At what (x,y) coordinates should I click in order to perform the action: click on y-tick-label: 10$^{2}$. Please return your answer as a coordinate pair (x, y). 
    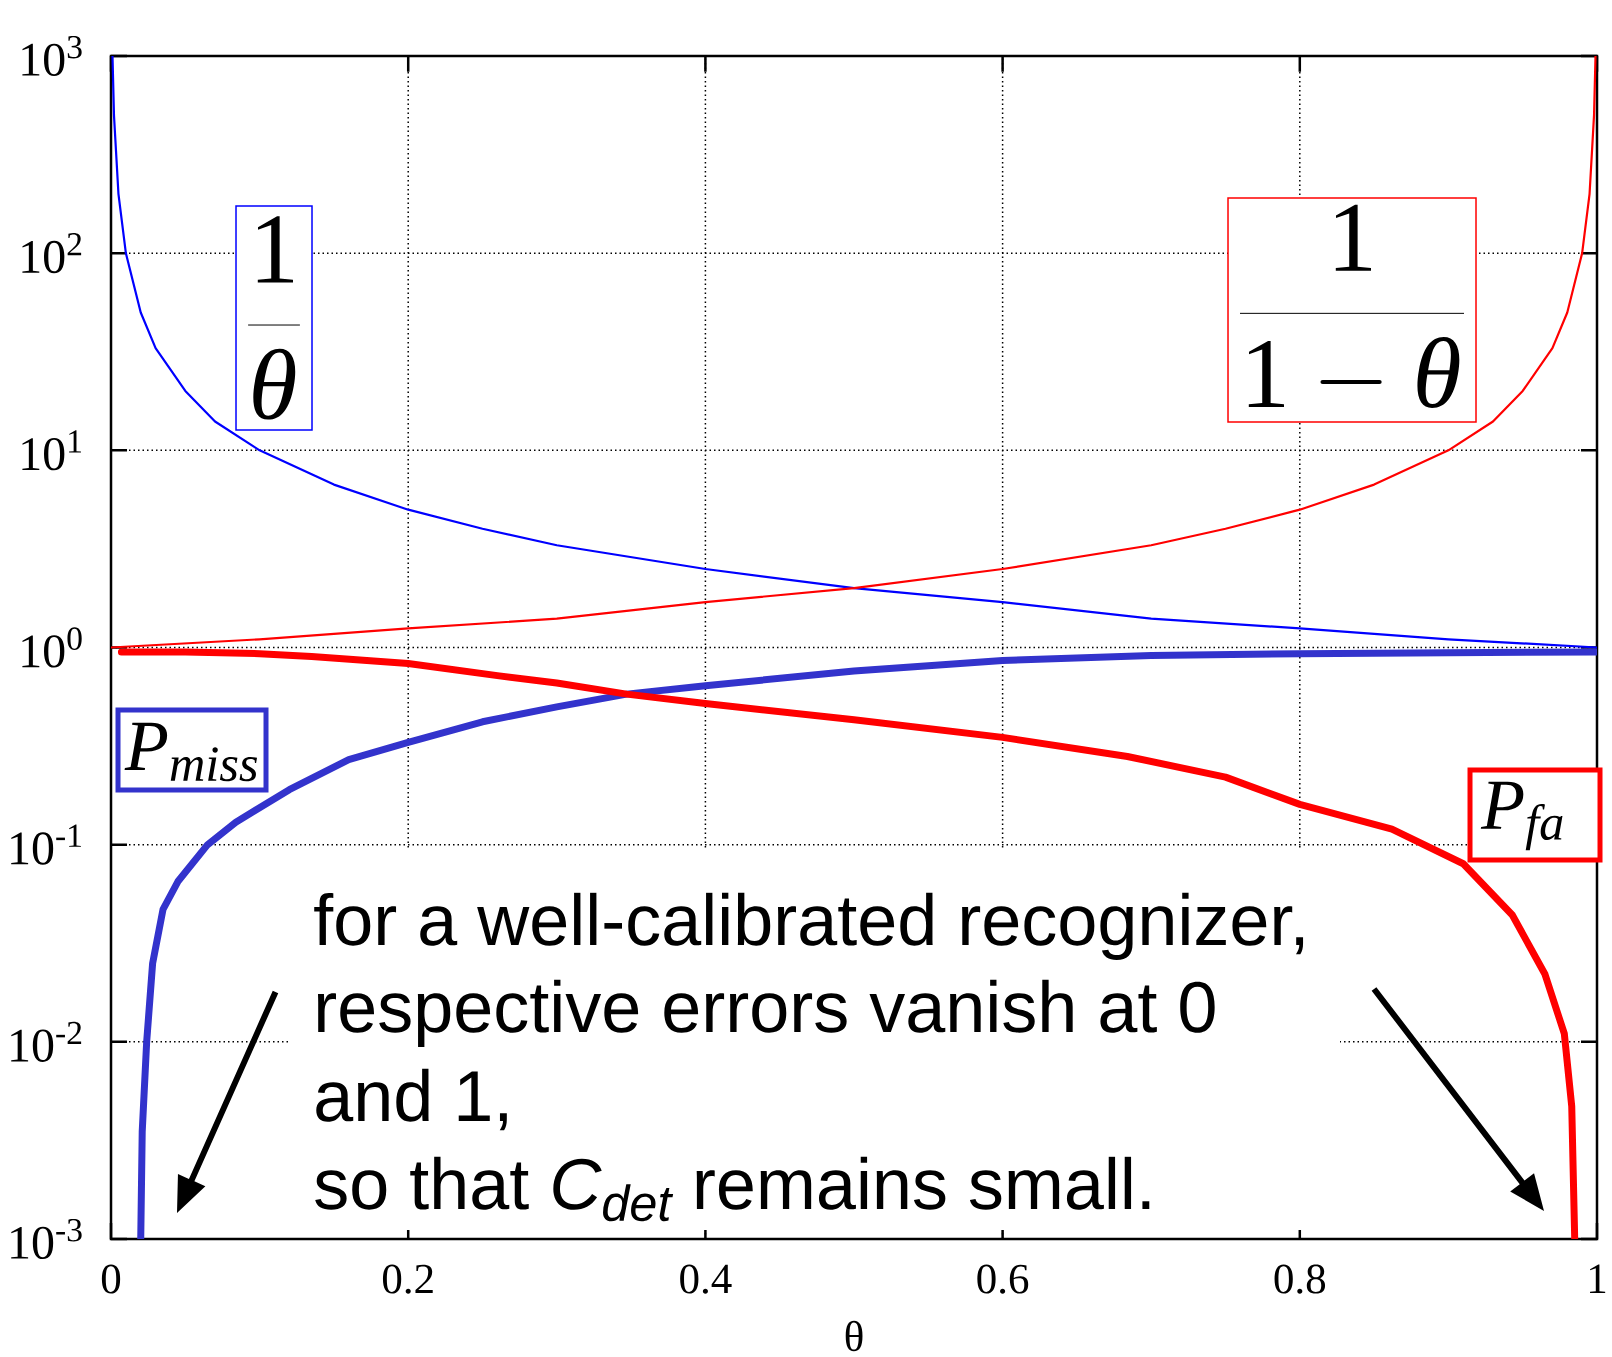
    Looking at the image, I should click on (52, 253).